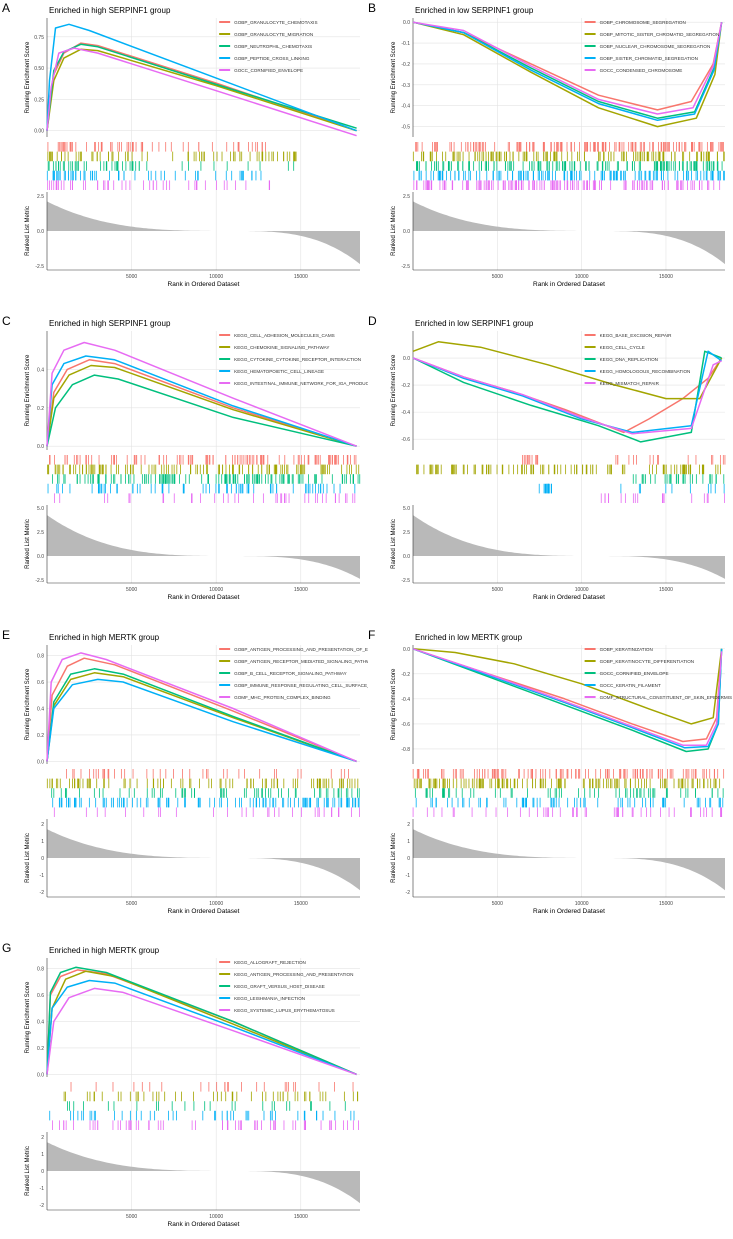 The height and width of the screenshot is (1239, 733). I want to click on y-tick-label: 0.8, so click(40, 970).